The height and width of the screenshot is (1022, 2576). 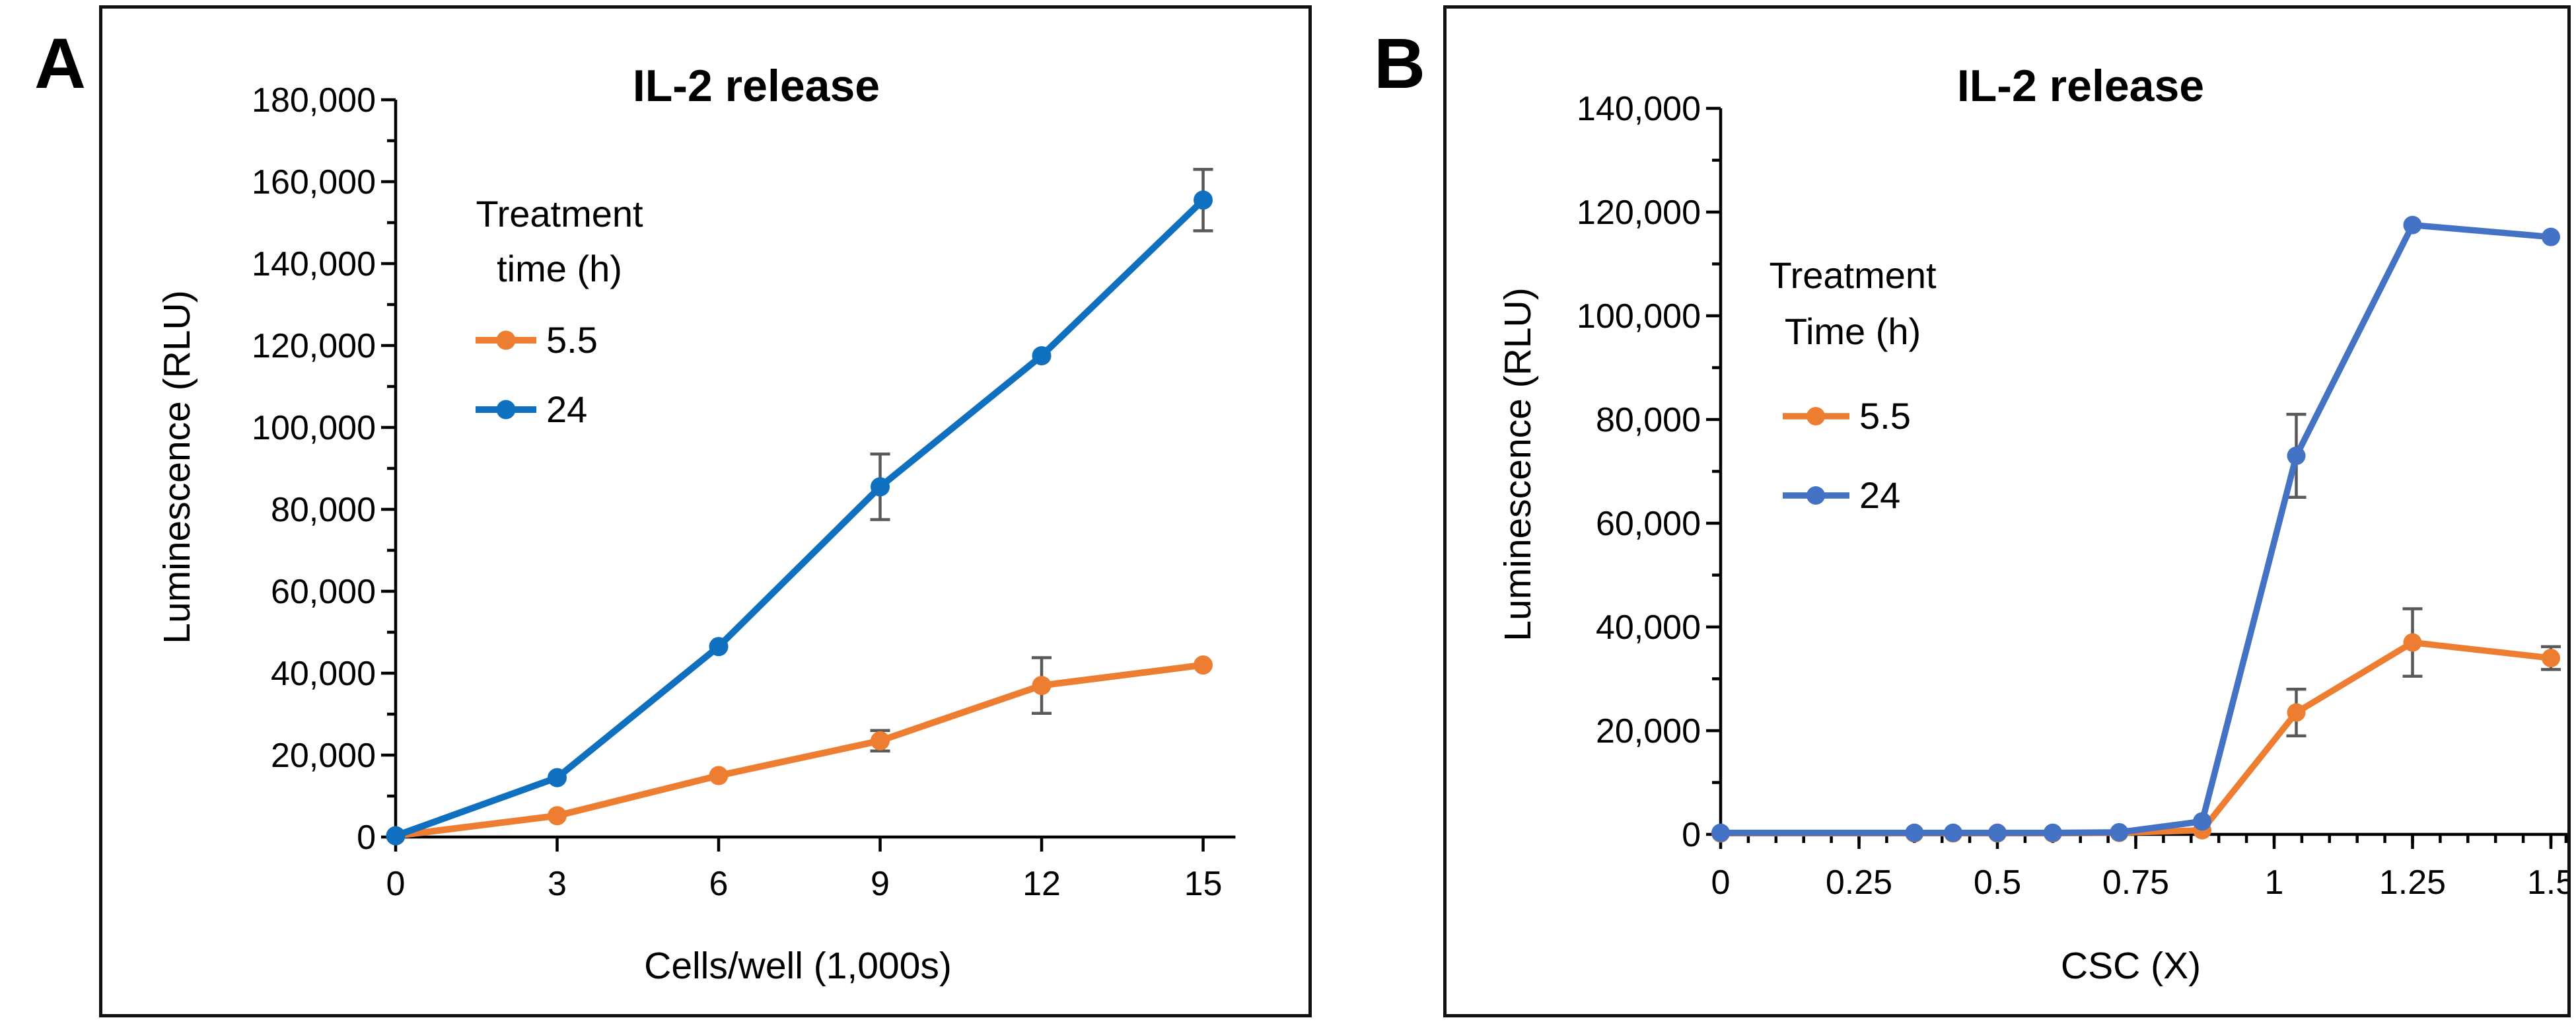 What do you see at coordinates (2135, 882) in the screenshot?
I see `x-tick-label: 0.75` at bounding box center [2135, 882].